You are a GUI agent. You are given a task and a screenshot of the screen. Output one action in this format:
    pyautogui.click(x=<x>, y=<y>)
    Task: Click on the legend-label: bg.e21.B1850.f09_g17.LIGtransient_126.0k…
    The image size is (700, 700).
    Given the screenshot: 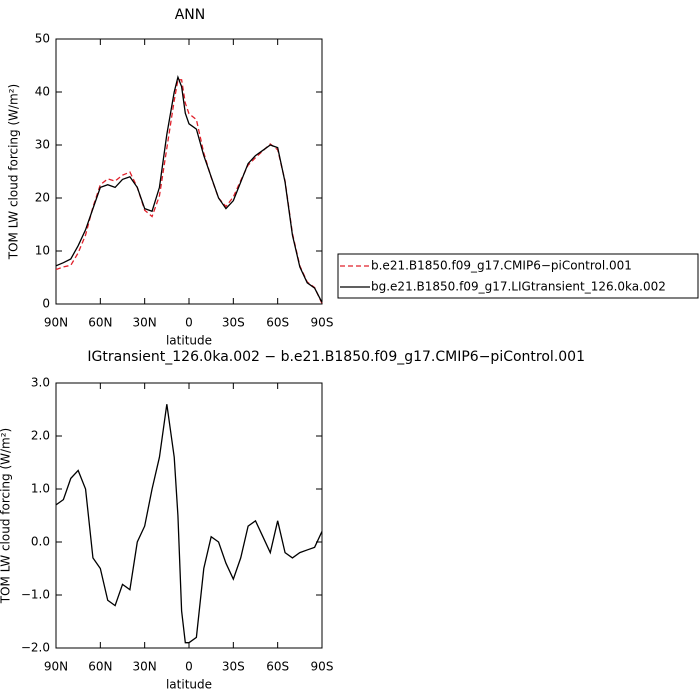 What is the action you would take?
    pyautogui.click(x=518, y=287)
    